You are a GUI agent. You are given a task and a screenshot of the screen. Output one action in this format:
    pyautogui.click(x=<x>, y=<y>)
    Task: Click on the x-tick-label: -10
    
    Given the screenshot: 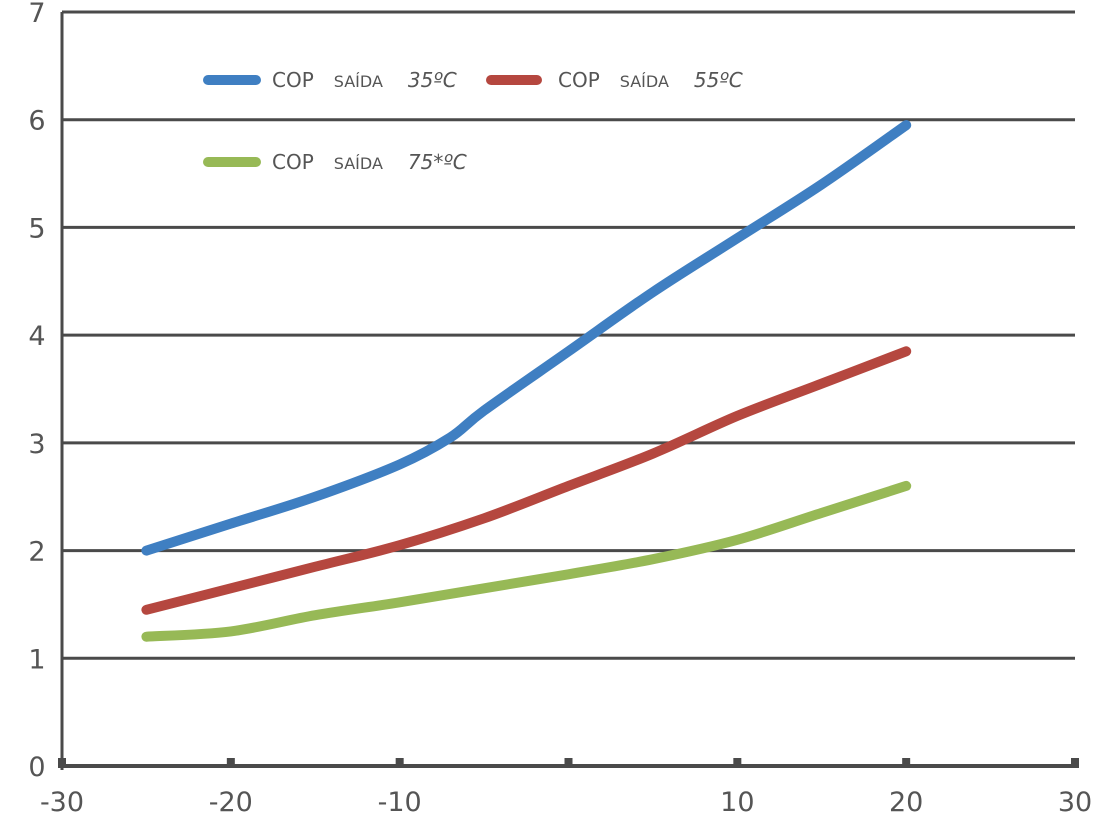 What is the action you would take?
    pyautogui.click(x=400, y=802)
    